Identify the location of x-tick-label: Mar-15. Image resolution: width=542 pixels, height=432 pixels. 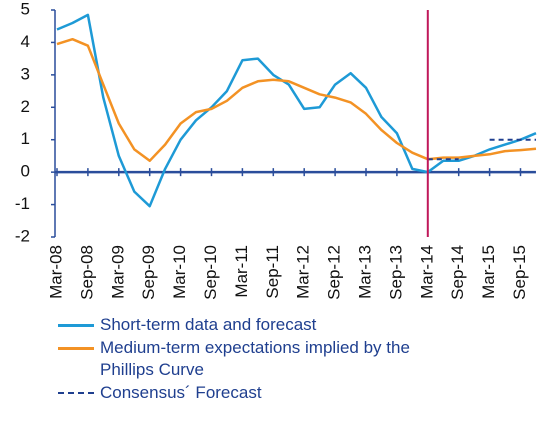
(488, 272).